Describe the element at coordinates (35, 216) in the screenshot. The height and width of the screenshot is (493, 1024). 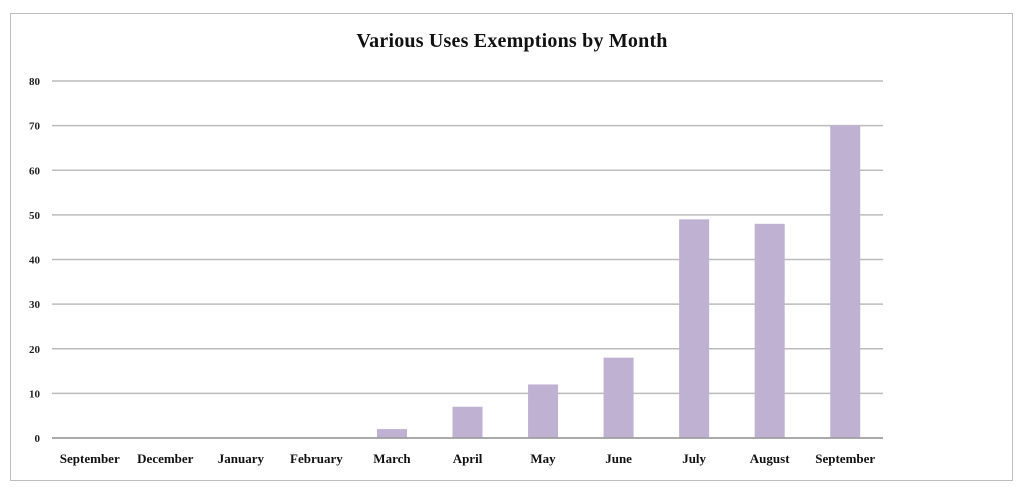
I see `y-tick-label: 50` at that location.